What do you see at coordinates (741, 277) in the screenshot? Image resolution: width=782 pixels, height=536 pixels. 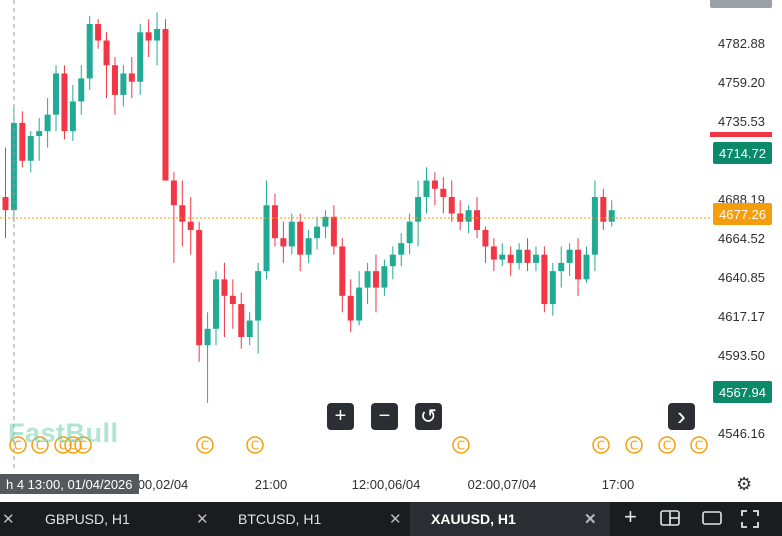 I see `price-tick-label: 4640.85` at bounding box center [741, 277].